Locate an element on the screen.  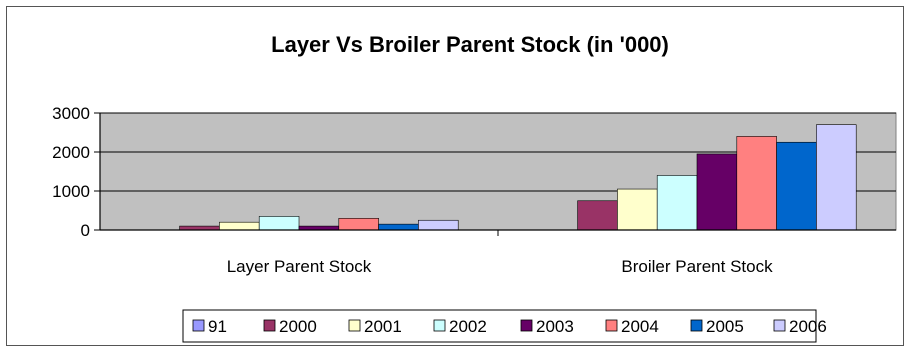
legend-label: 91 is located at coordinates (217, 326).